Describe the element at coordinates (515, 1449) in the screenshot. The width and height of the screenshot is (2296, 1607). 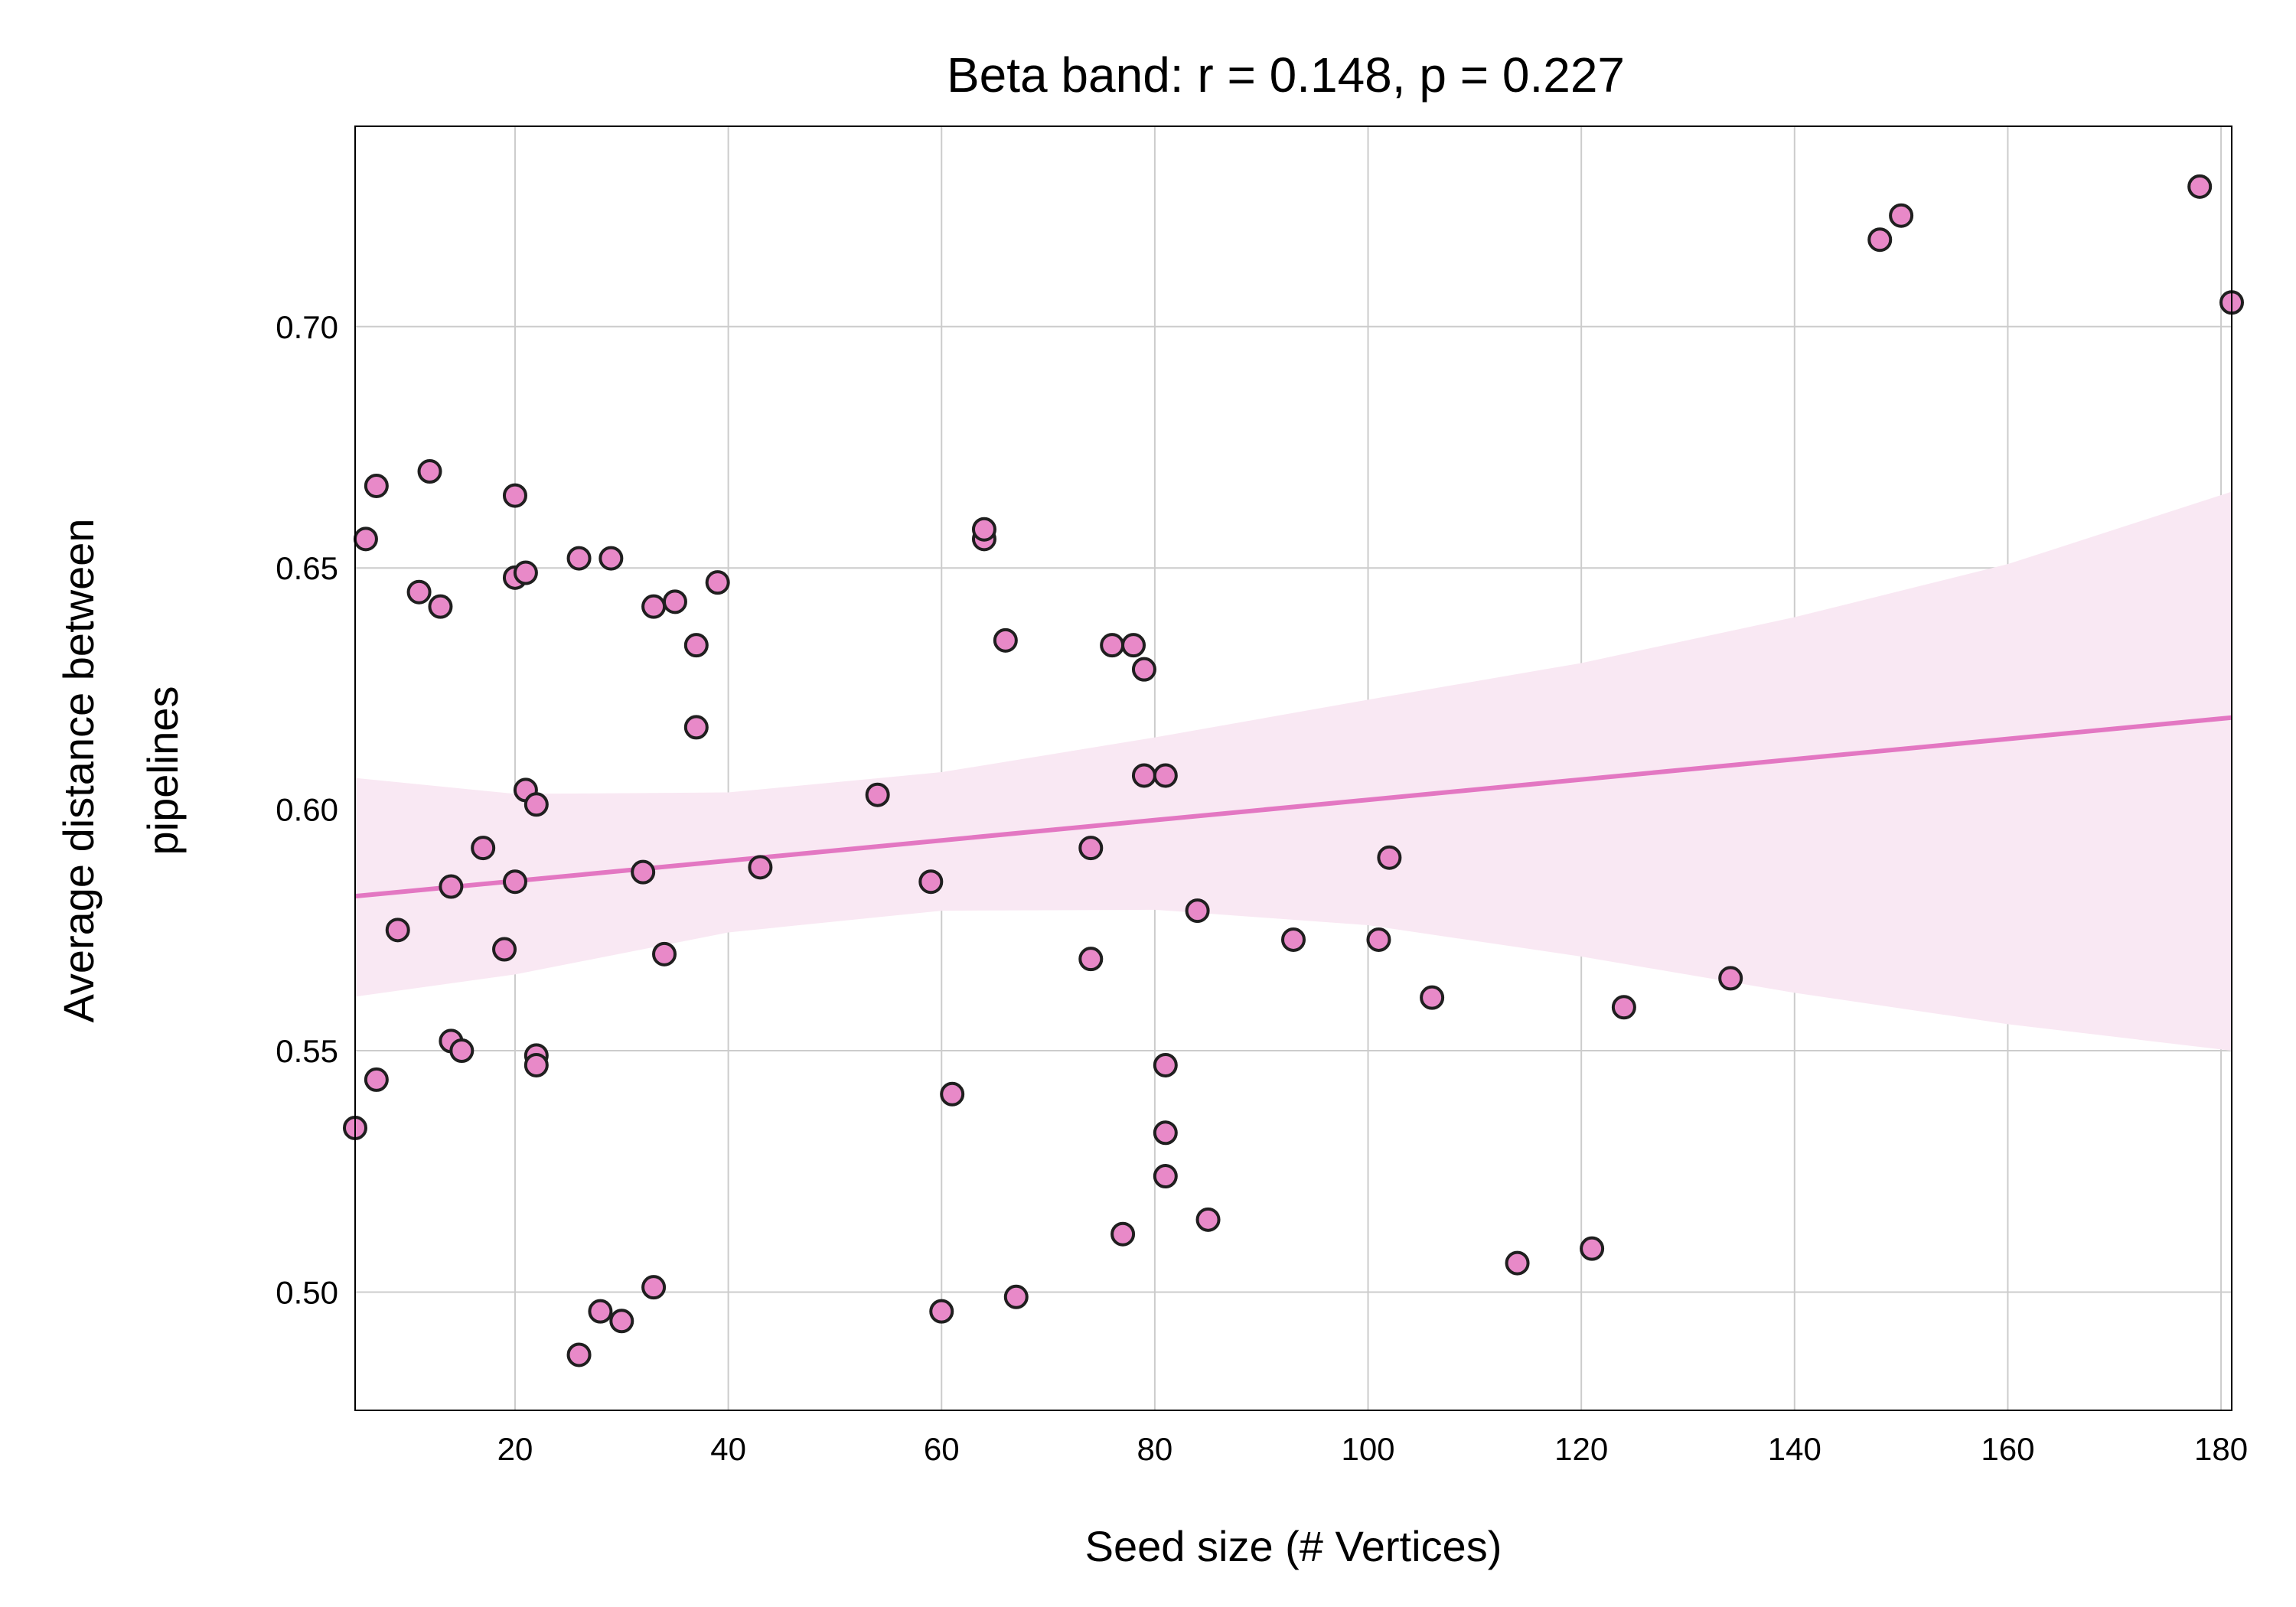
I see `x-tick-label: 20` at that location.